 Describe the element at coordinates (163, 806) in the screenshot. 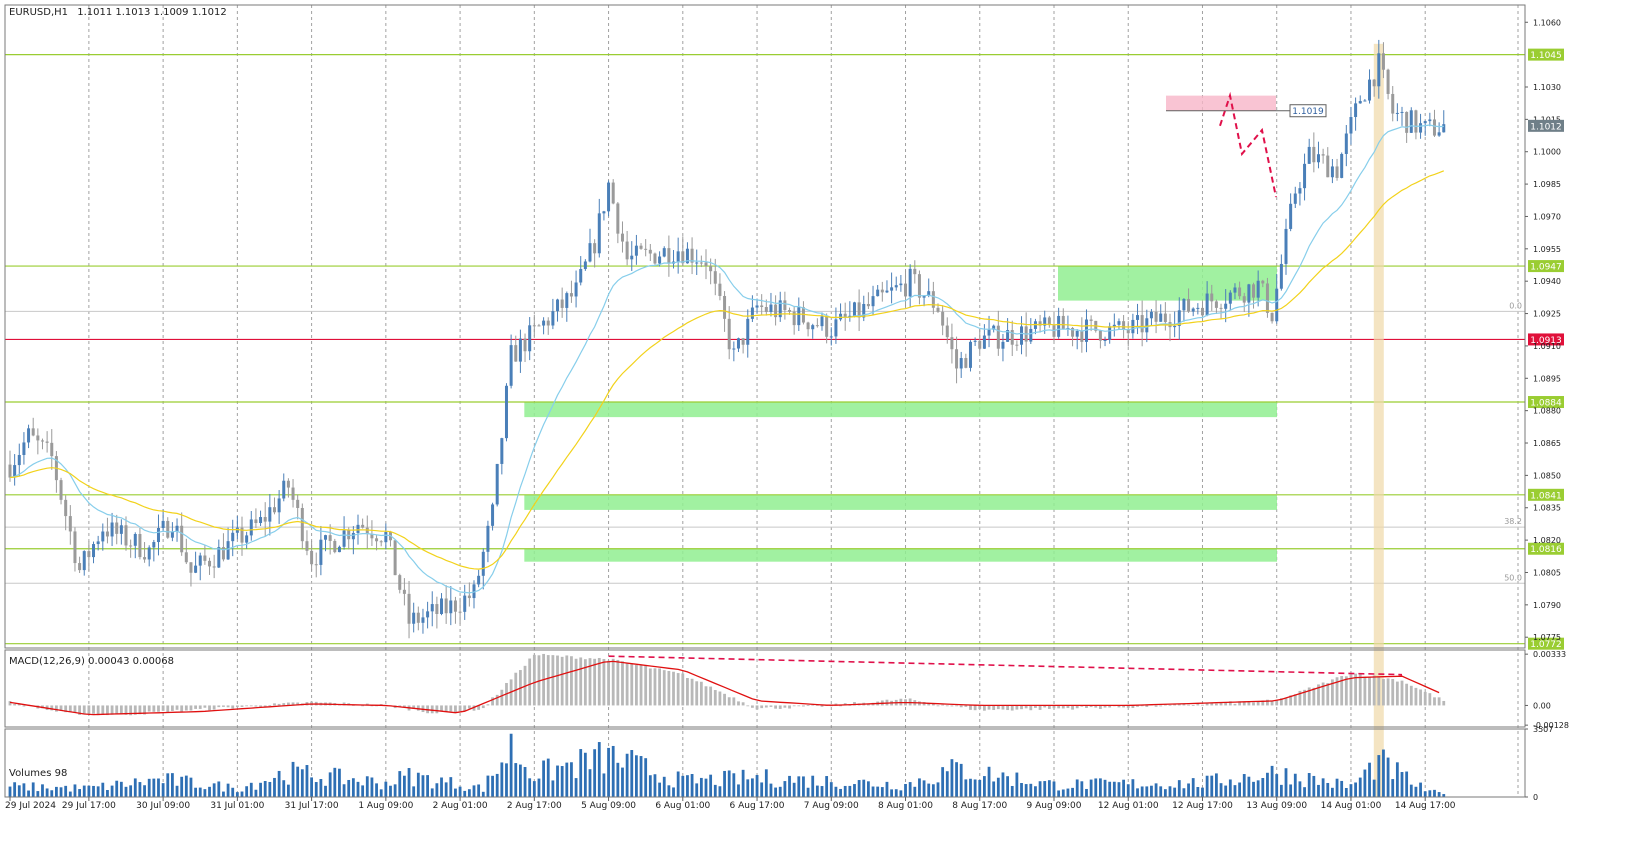

I see `time-tick-label: 30 Jul 09:00` at that location.